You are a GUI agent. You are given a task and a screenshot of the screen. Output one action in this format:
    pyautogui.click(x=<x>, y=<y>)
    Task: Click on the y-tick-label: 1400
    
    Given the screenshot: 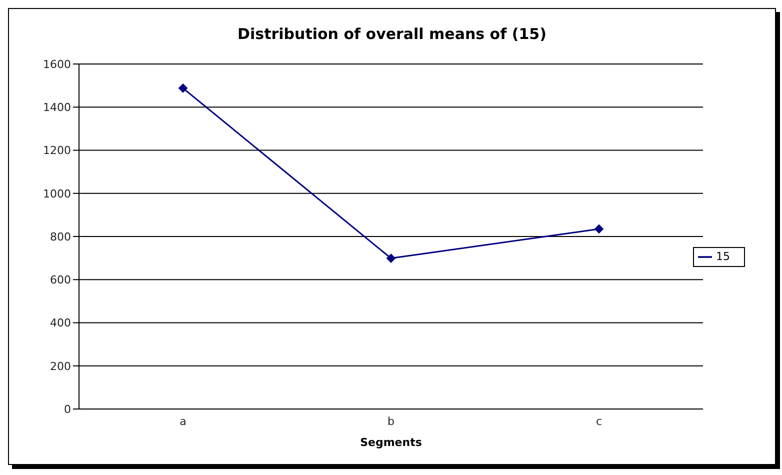 What is the action you would take?
    pyautogui.click(x=57, y=107)
    